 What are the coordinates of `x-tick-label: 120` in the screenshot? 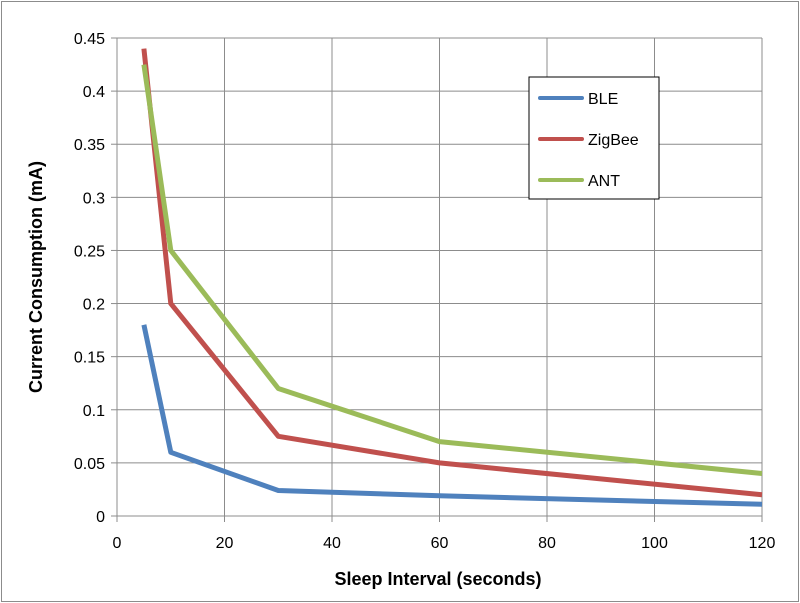 It's located at (762, 543).